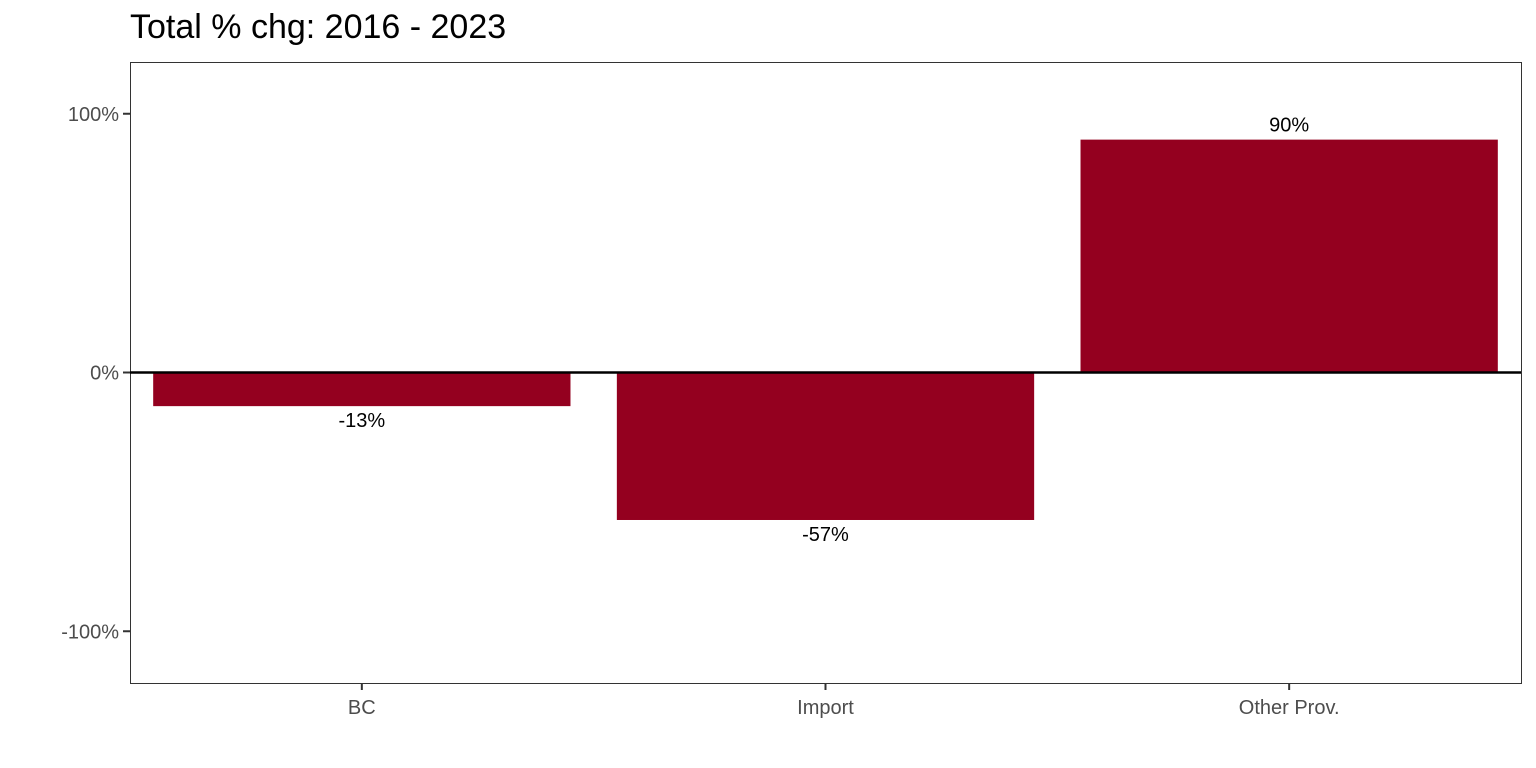 This screenshot has height=768, width=1536. Describe the element at coordinates (318, 27) in the screenshot. I see `chart-title: Total % chg: 2016 - 2023` at that location.